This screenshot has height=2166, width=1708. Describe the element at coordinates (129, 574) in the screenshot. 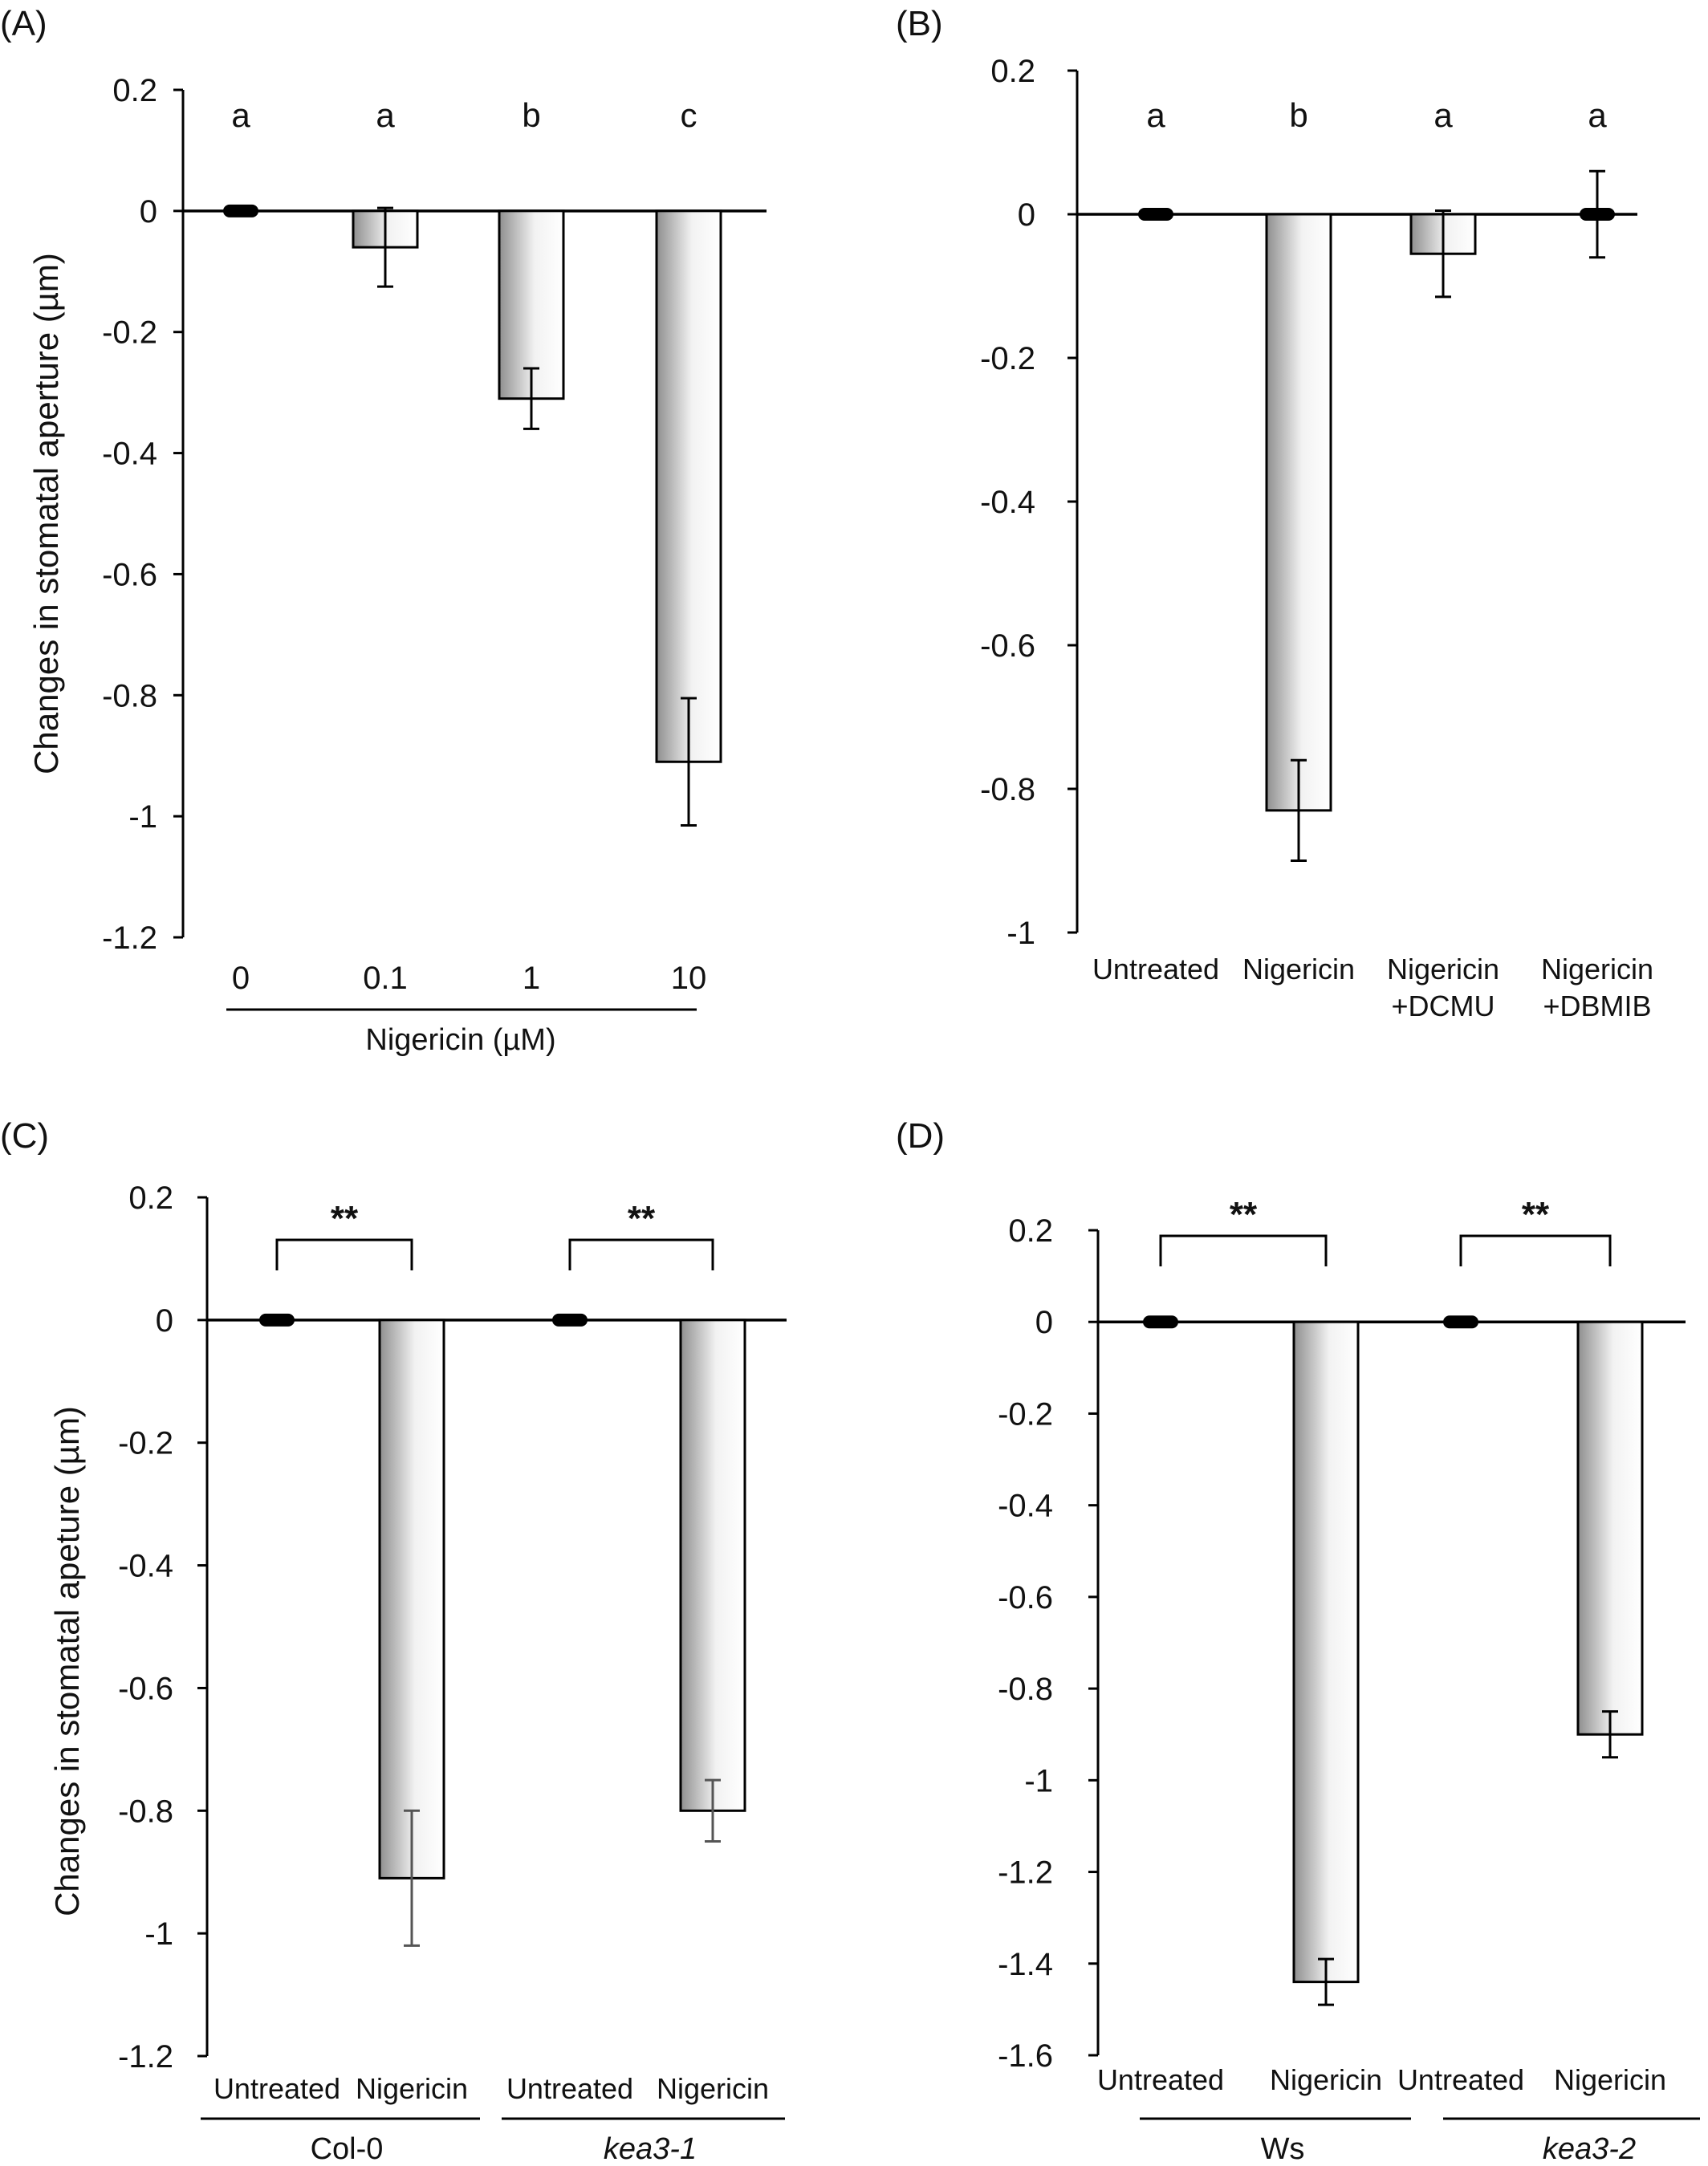

I see `panel-a-y-tick-label: -0.6` at that location.